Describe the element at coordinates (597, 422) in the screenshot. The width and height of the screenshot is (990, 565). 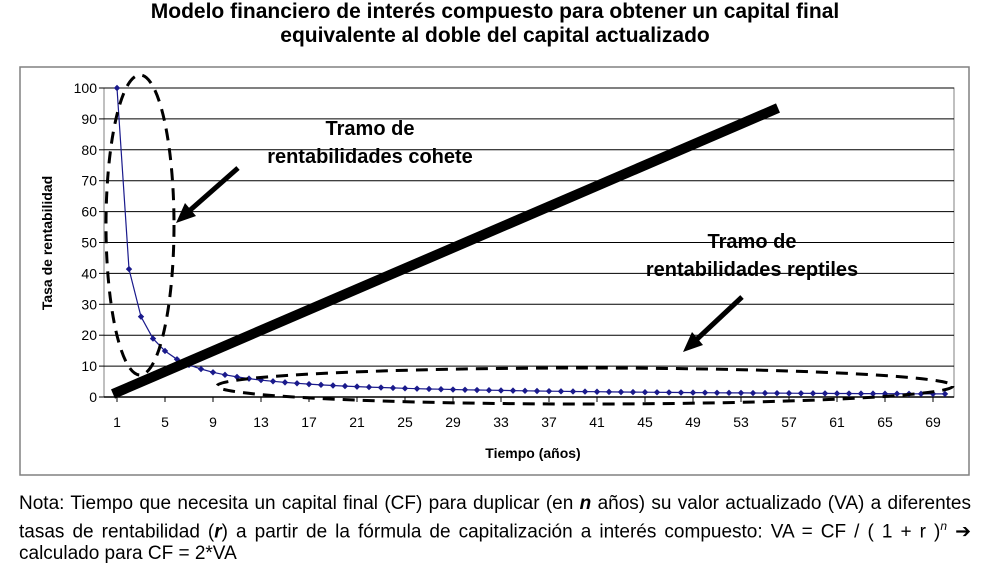
I see `x-tick-label: 41` at that location.